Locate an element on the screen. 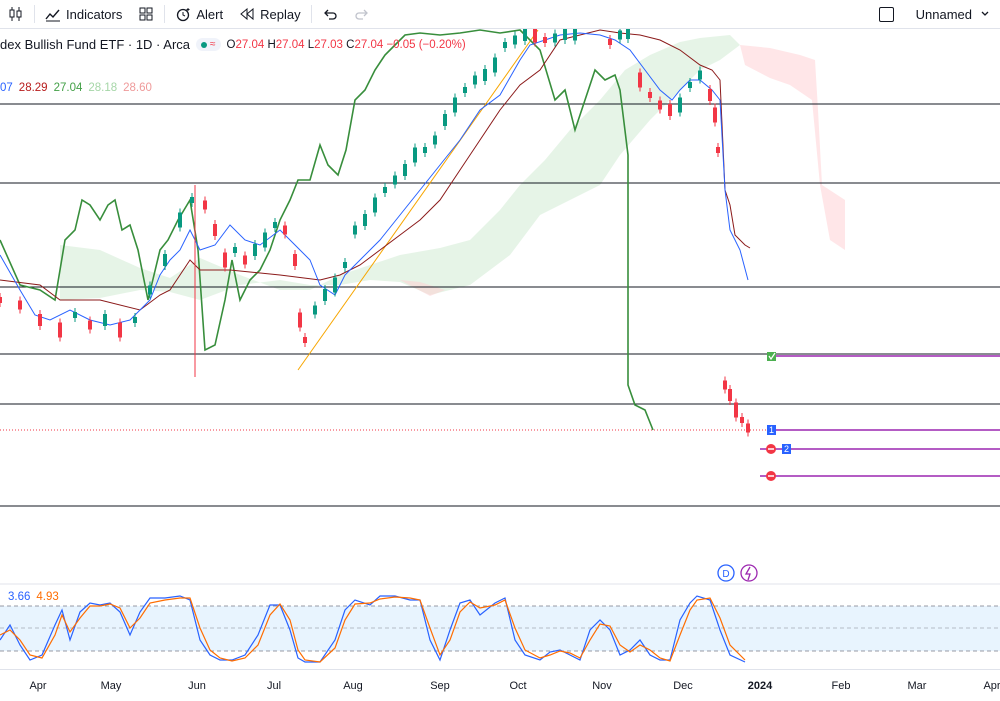  trend-line is located at coordinates (418, 200).